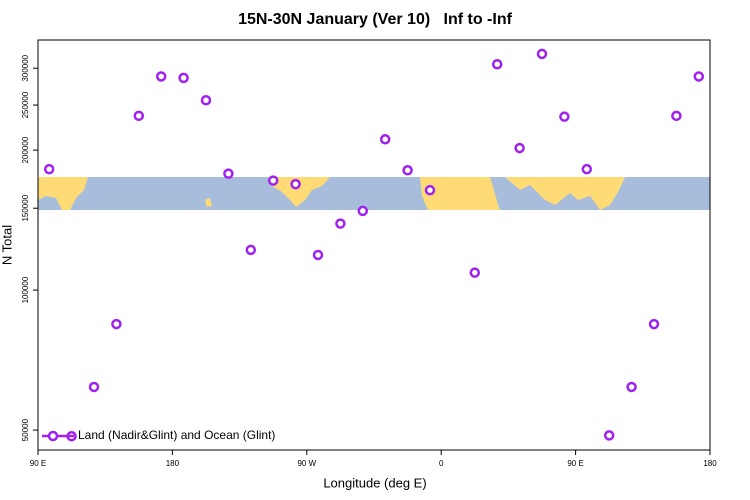  I want to click on x-tick-label: 0, so click(441, 463).